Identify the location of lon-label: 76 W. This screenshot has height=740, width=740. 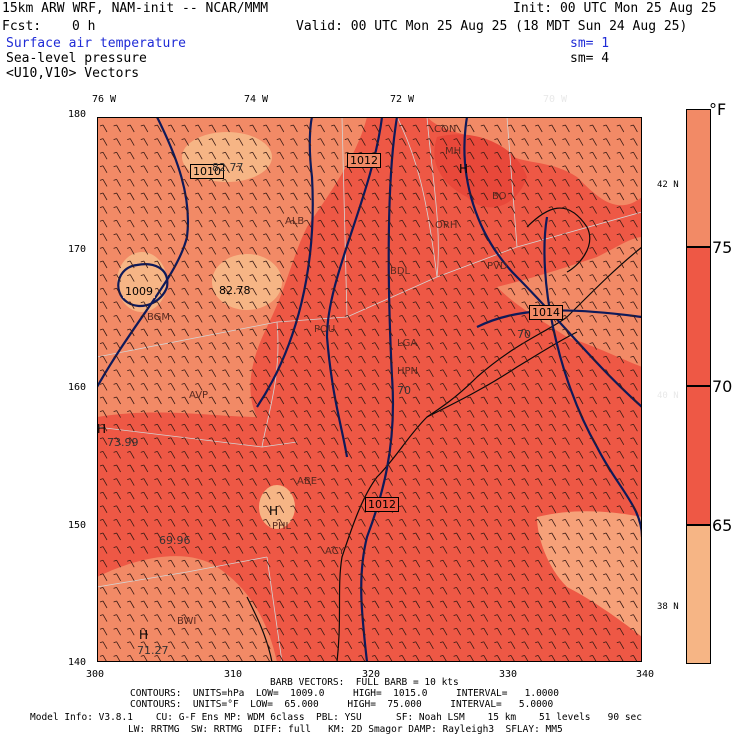
(104, 99).